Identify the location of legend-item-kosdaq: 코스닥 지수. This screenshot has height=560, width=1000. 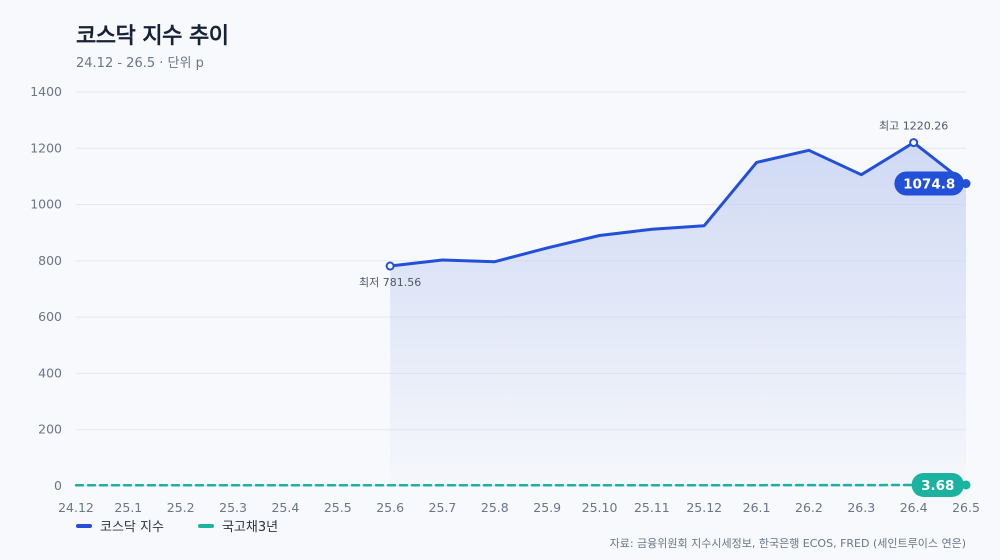
(120, 525).